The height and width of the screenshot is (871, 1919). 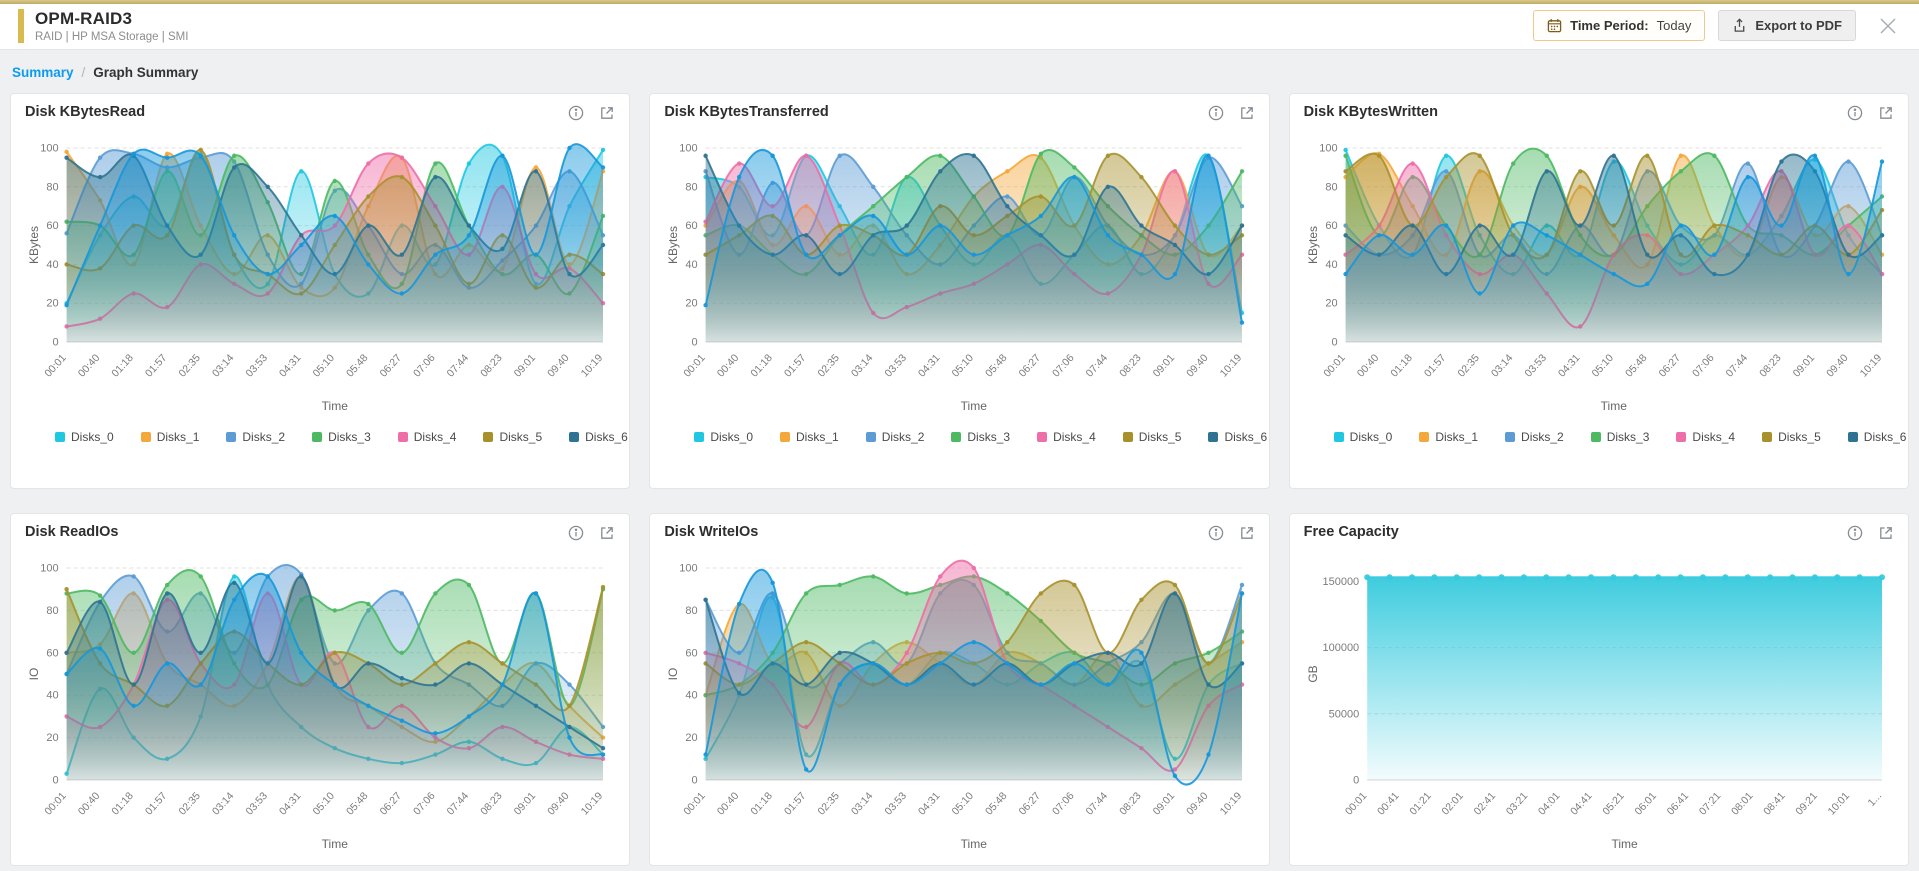 I want to click on svg-text: 06:27, so click(x=391, y=366).